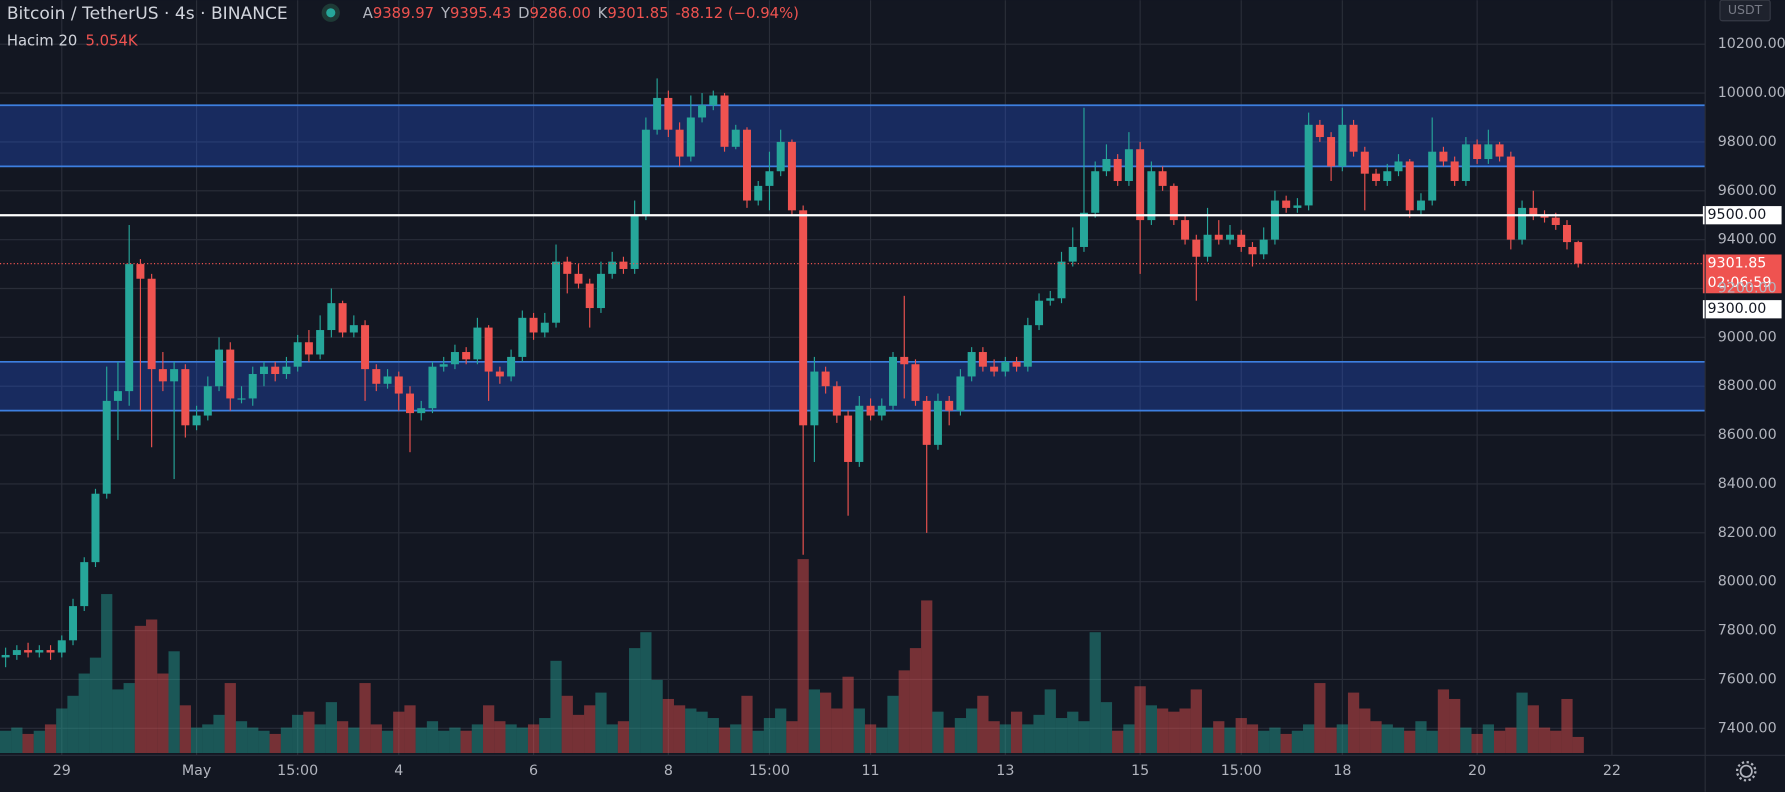  What do you see at coordinates (1739, 283) in the screenshot?
I see `countdown: 02:06:59` at bounding box center [1739, 283].